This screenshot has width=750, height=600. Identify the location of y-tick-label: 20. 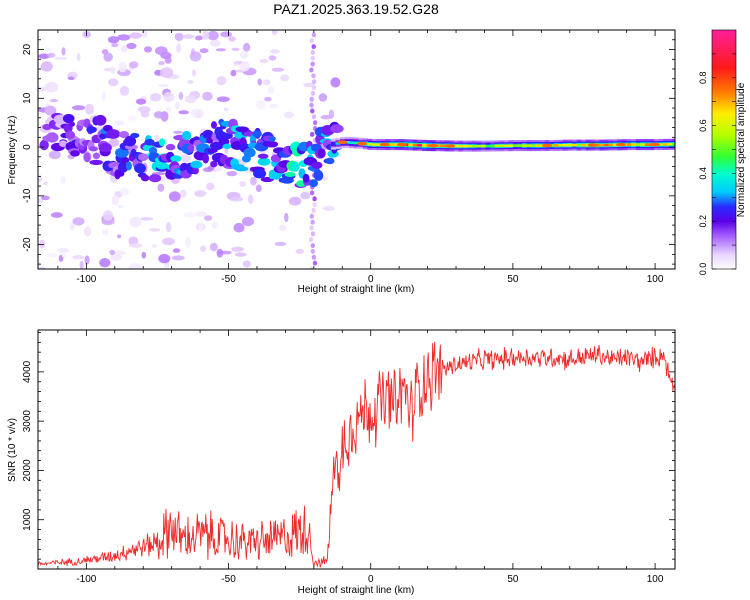
(27, 50).